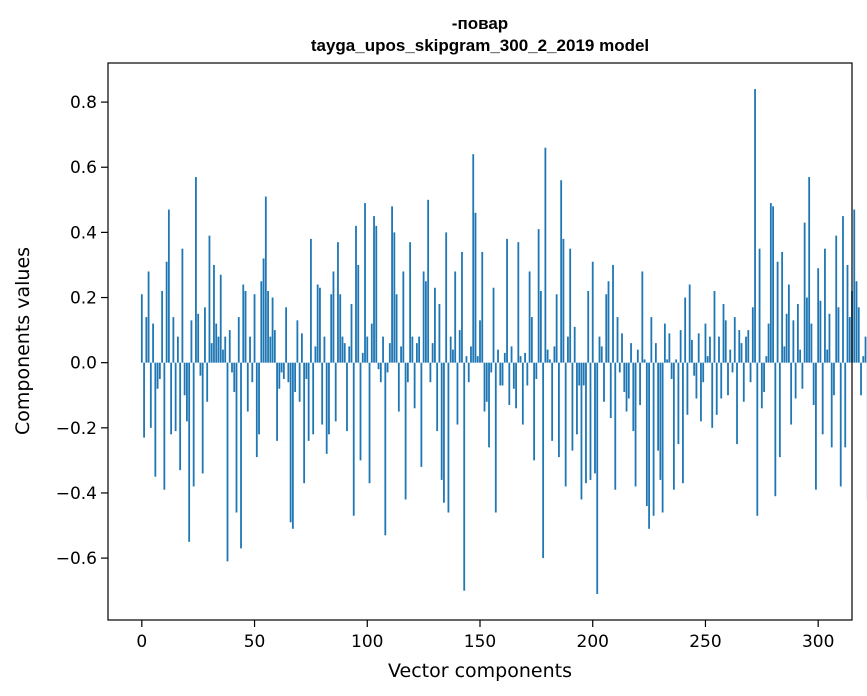 The image size is (867, 696). I want to click on x-axis-ticks: 0 50 100 150 200 250 300, so click(485, 636).